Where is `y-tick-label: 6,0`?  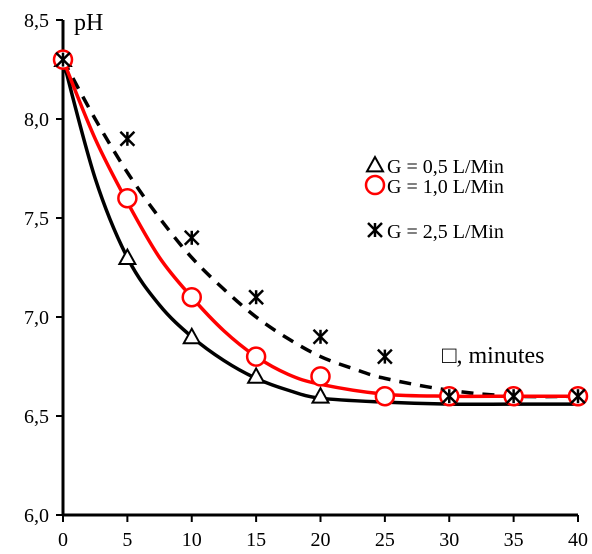
y-tick-label: 6,0 is located at coordinates (36, 516).